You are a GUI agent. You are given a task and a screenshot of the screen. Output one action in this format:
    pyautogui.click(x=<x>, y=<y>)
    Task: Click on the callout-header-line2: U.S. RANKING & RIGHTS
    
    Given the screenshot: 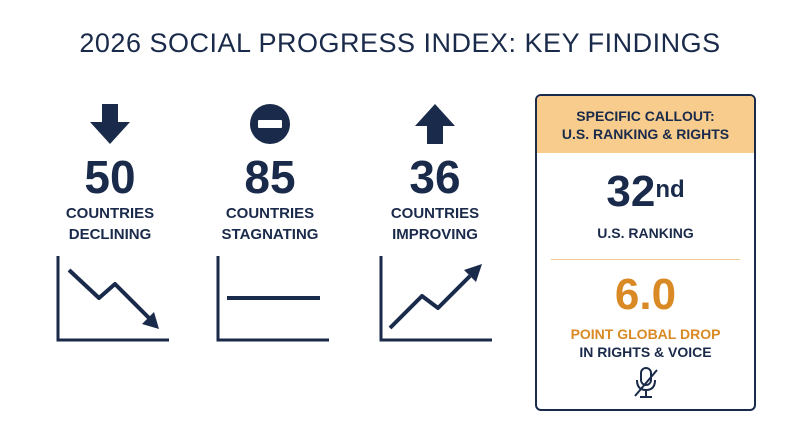 What is the action you would take?
    pyautogui.click(x=645, y=133)
    